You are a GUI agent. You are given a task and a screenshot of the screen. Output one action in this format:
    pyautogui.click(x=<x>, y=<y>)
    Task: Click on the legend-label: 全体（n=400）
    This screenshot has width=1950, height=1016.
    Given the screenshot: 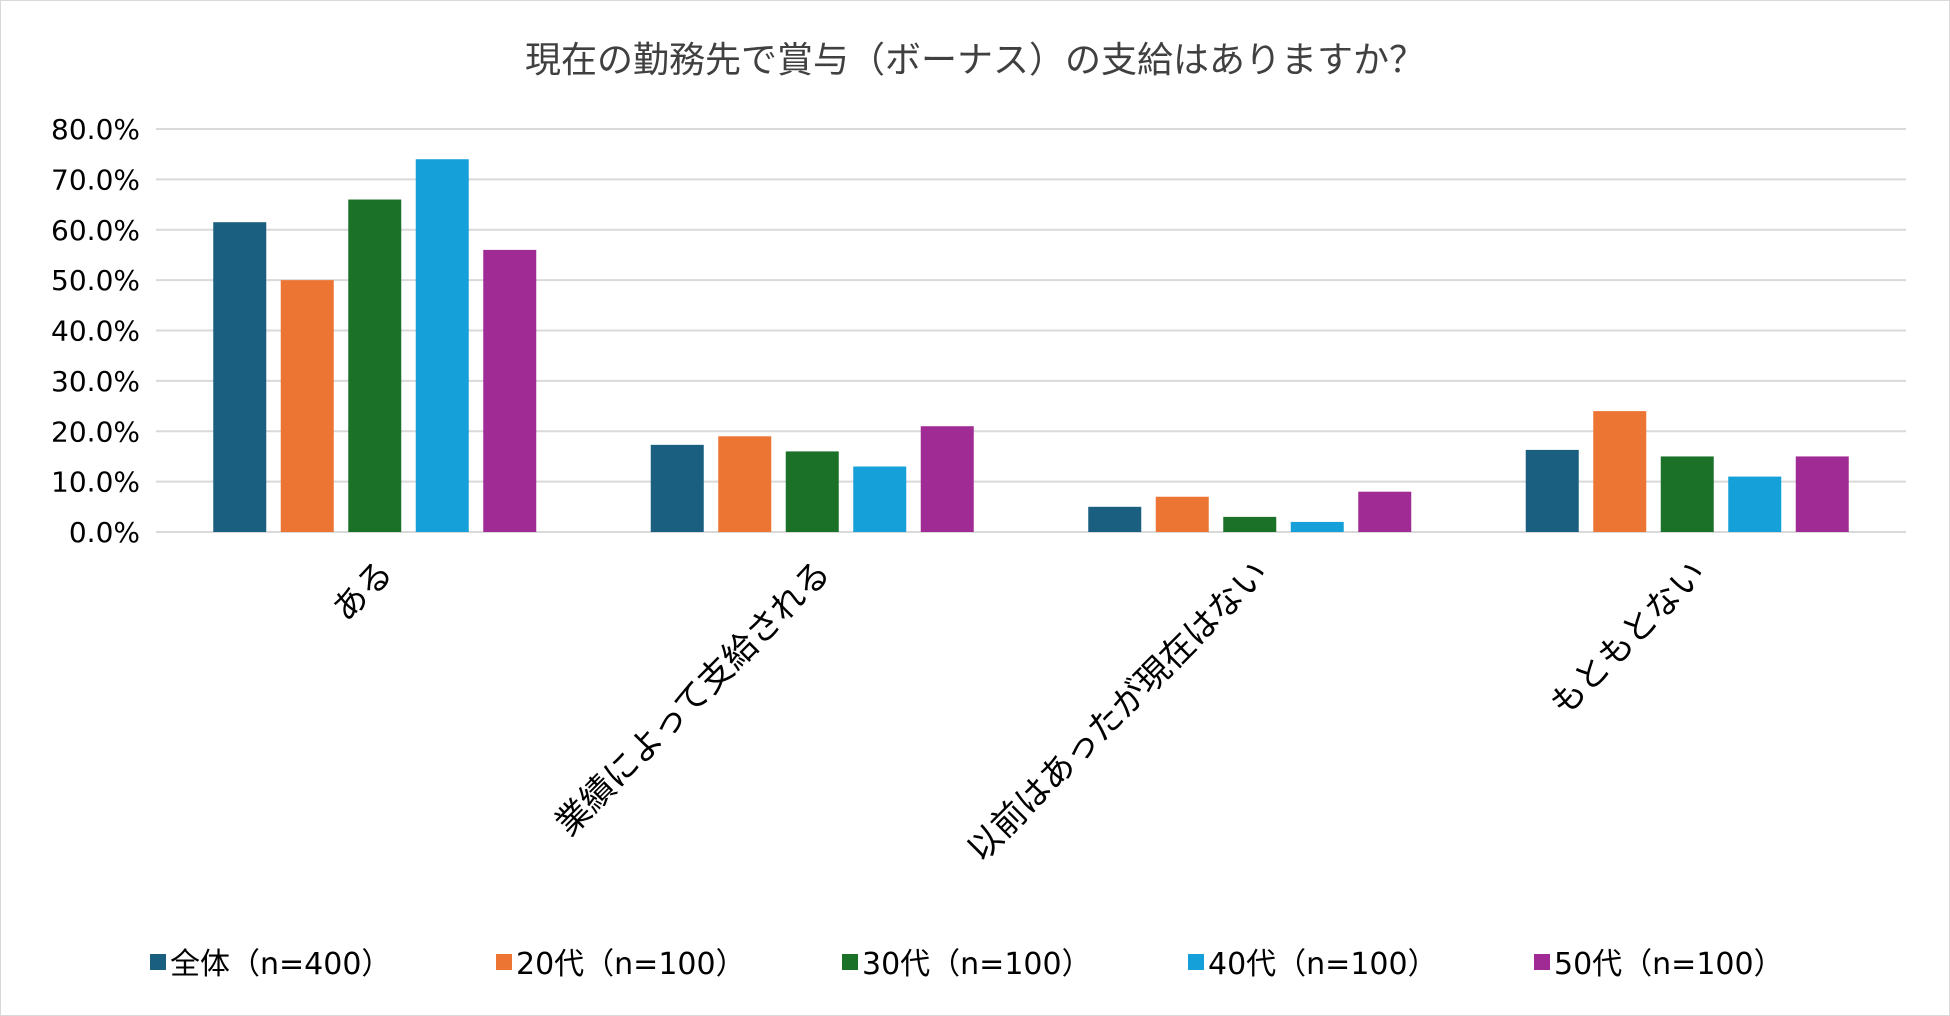 What is the action you would take?
    pyautogui.click(x=280, y=964)
    